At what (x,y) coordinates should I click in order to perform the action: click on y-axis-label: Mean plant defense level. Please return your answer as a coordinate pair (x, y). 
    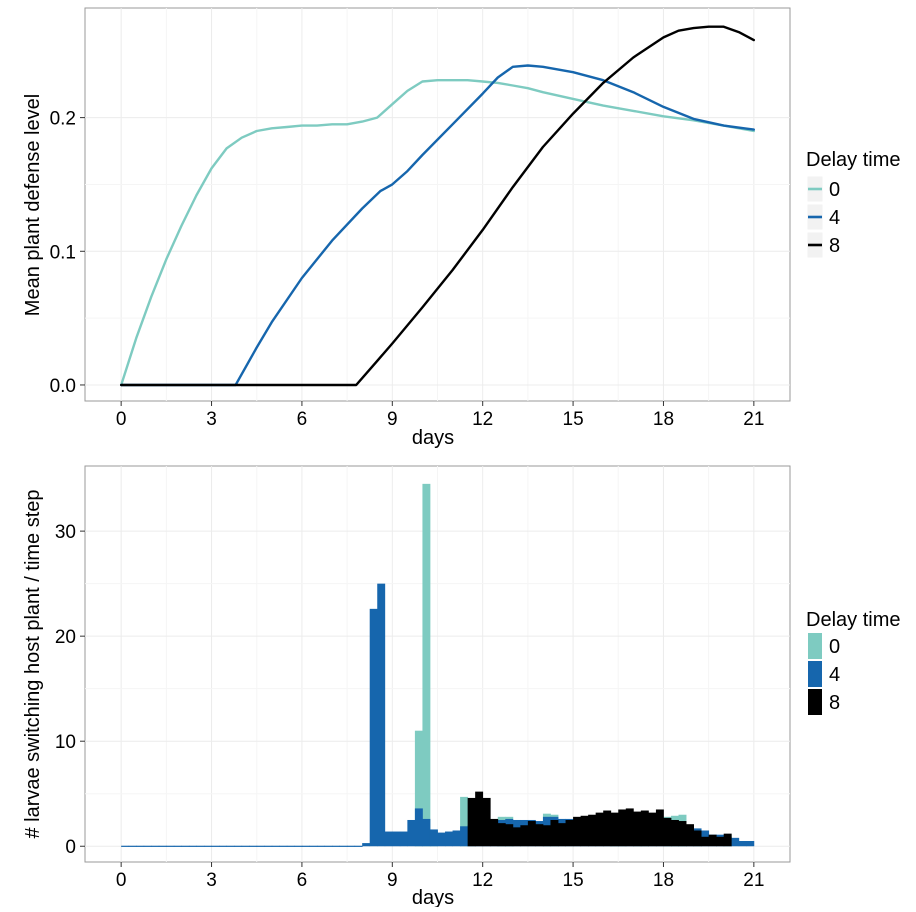
    Looking at the image, I should click on (33, 205).